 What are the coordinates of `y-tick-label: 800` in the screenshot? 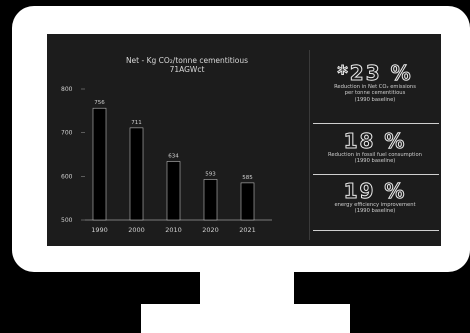 It's located at (67, 89).